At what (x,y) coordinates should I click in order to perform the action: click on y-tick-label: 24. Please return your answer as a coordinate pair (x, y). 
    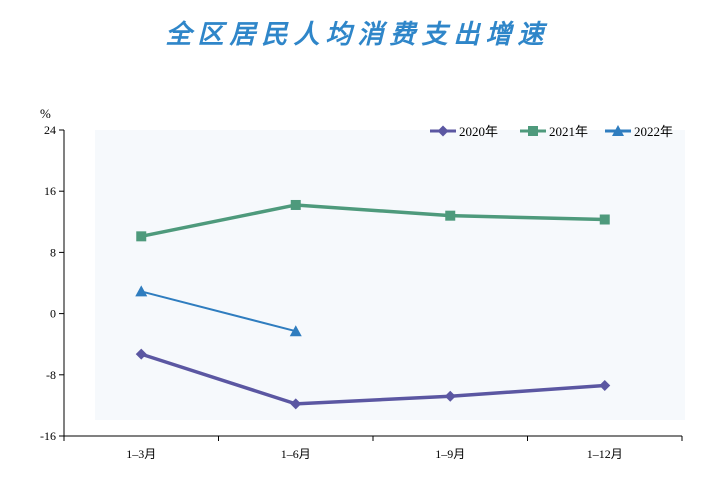
    Looking at the image, I should click on (50, 130).